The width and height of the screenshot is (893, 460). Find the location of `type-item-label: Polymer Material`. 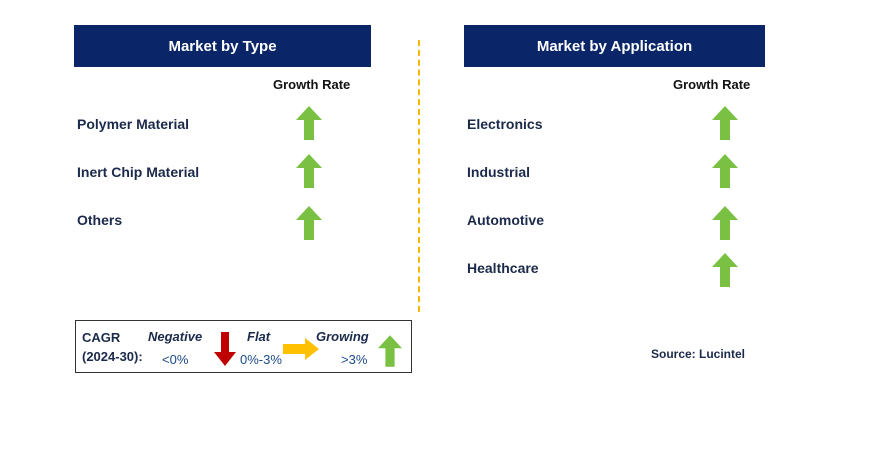

type-item-label: Polymer Material is located at coordinates (133, 124).